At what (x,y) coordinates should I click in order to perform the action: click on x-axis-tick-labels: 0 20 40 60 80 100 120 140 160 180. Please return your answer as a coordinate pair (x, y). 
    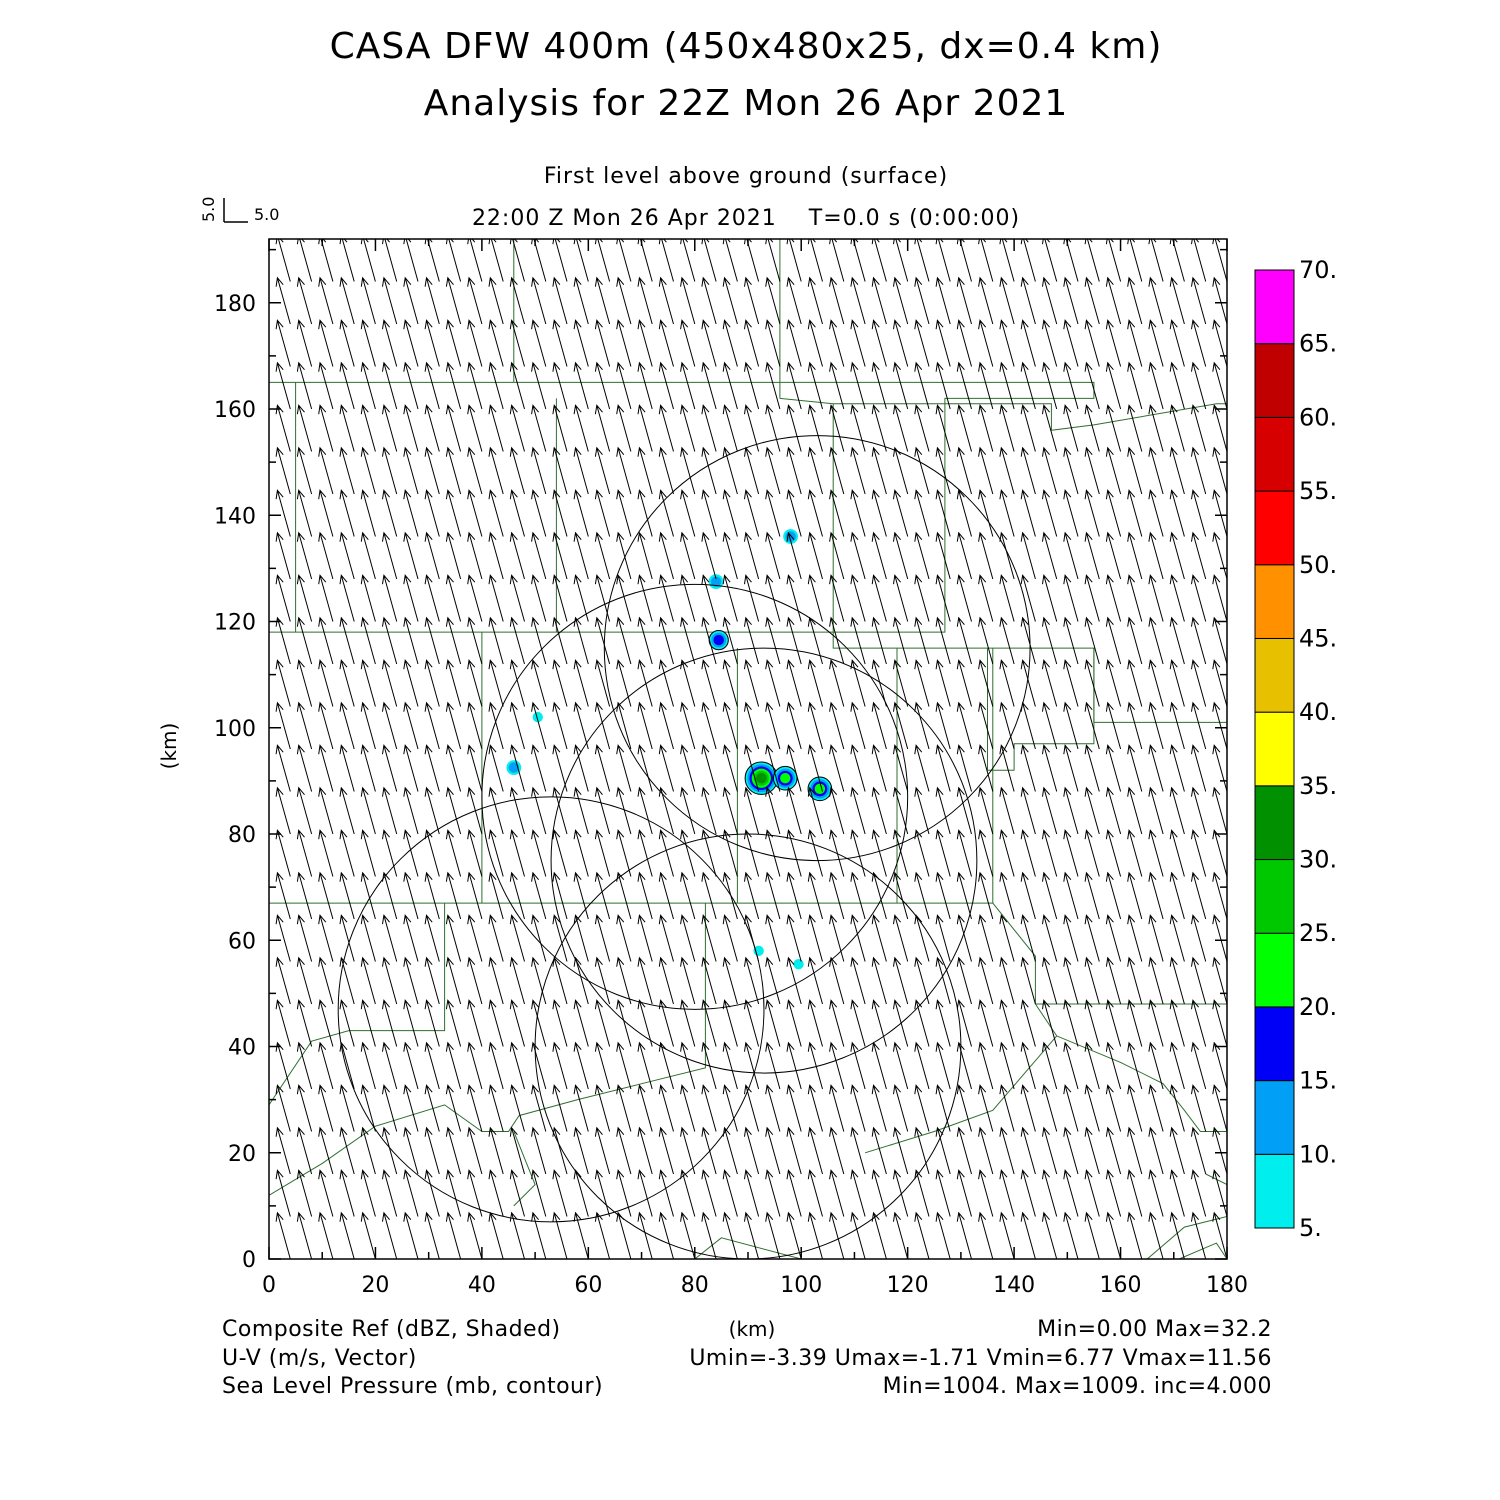
    Looking at the image, I should click on (755, 1285).